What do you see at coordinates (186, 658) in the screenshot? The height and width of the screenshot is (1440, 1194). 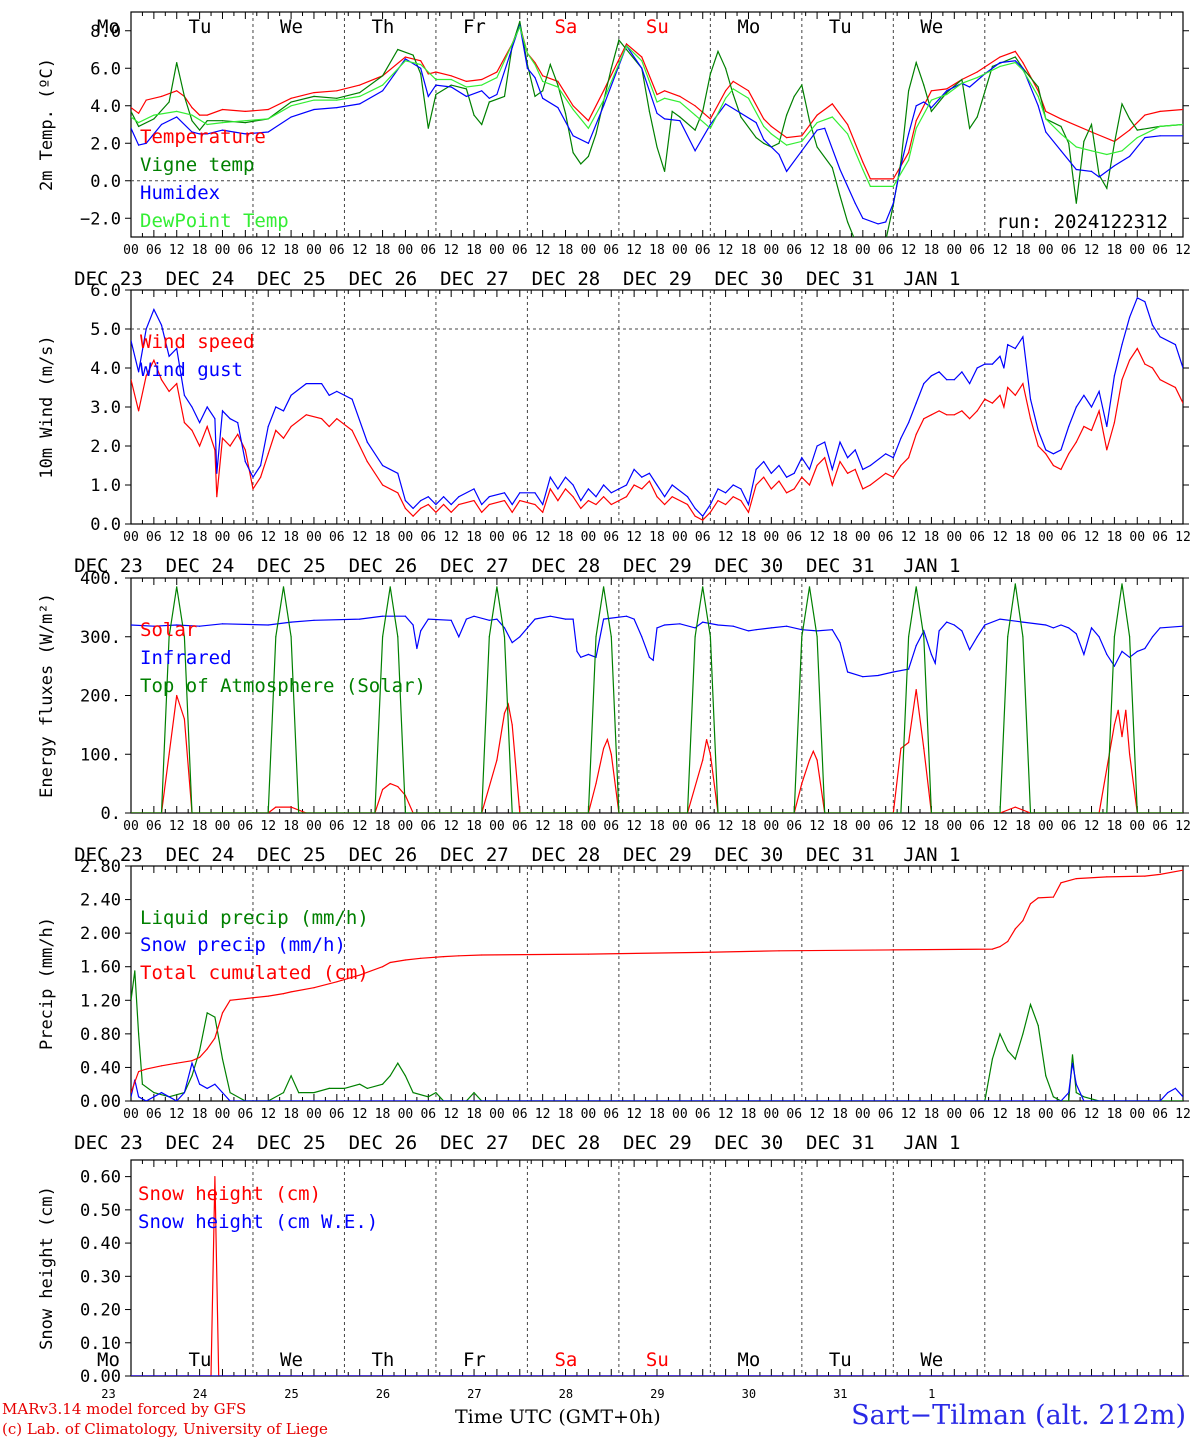 I see `legend-entry: Infrared` at bounding box center [186, 658].